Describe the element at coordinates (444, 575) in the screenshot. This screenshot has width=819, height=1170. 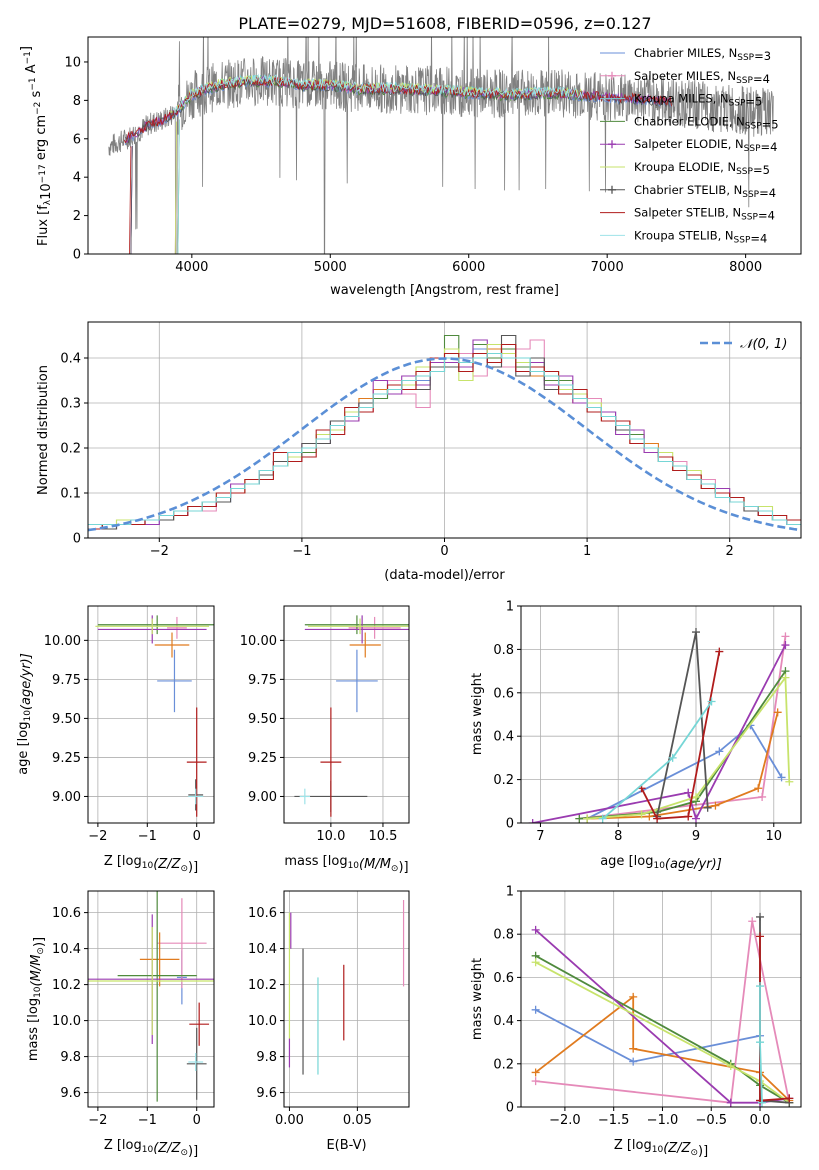
I see `x-axis-label: (data-model)/error` at that location.